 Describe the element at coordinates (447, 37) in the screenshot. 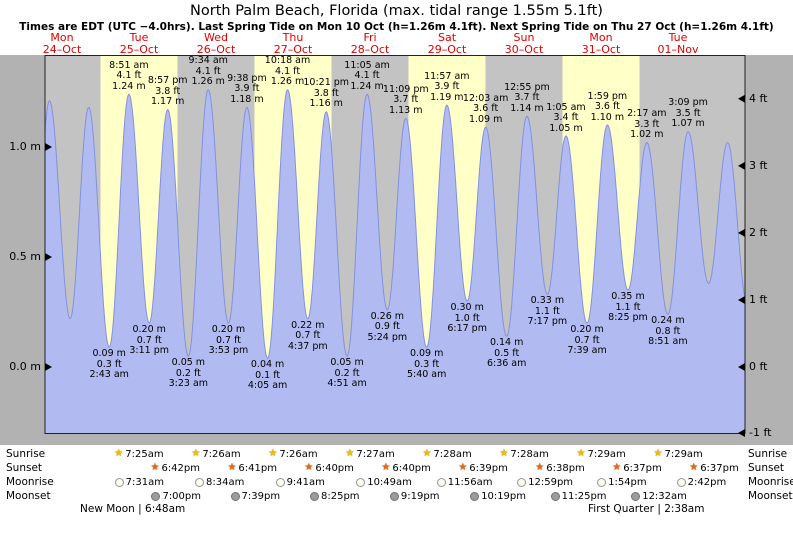

I see `day-label-dow: Sat` at that location.